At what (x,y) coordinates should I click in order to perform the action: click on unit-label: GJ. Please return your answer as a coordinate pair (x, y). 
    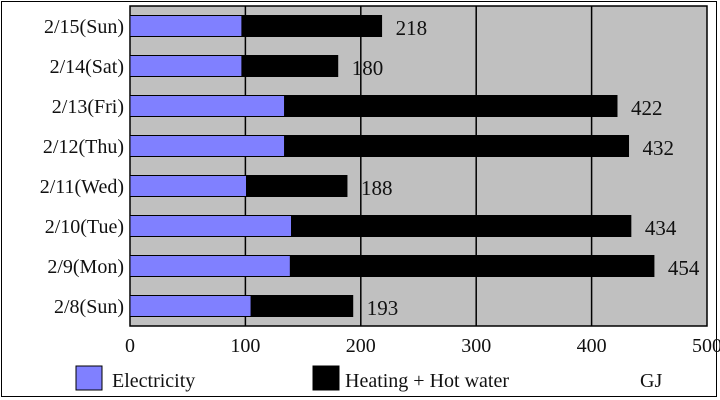
    Looking at the image, I should click on (651, 381).